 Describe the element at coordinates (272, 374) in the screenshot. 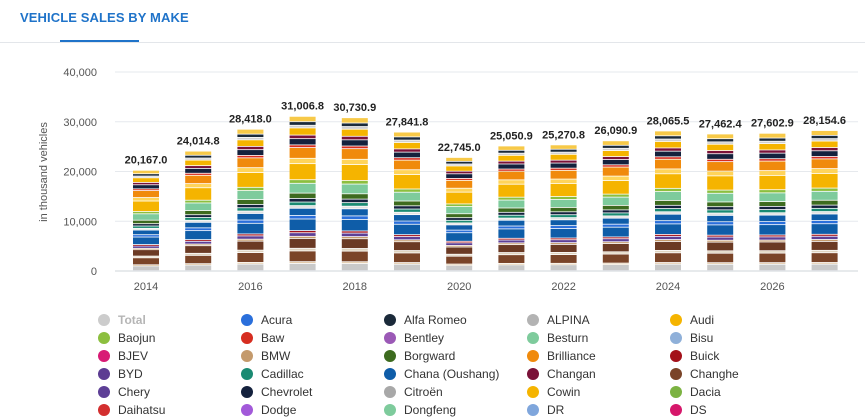

I see `legend-item-cadillac: Cadillac` at that location.